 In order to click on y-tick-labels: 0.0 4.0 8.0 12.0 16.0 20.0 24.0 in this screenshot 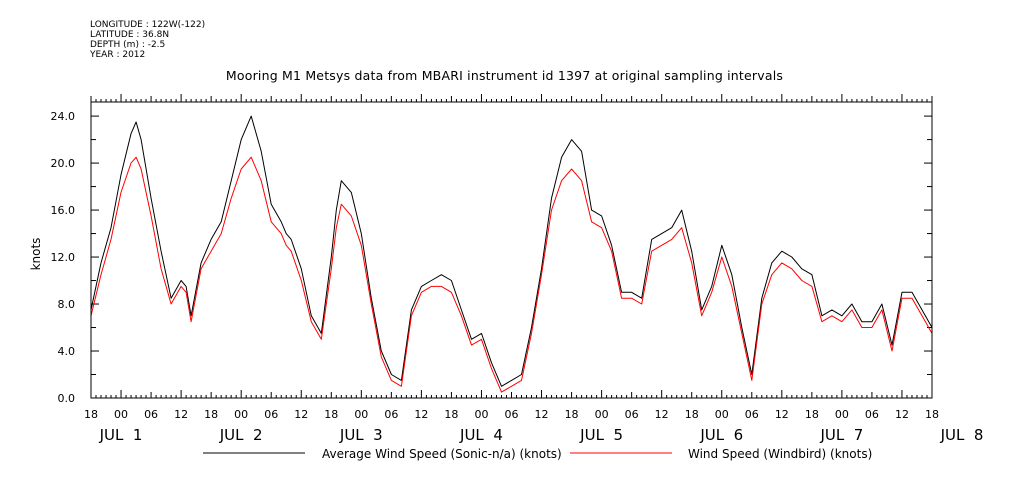, I will do `click(63, 257)`.